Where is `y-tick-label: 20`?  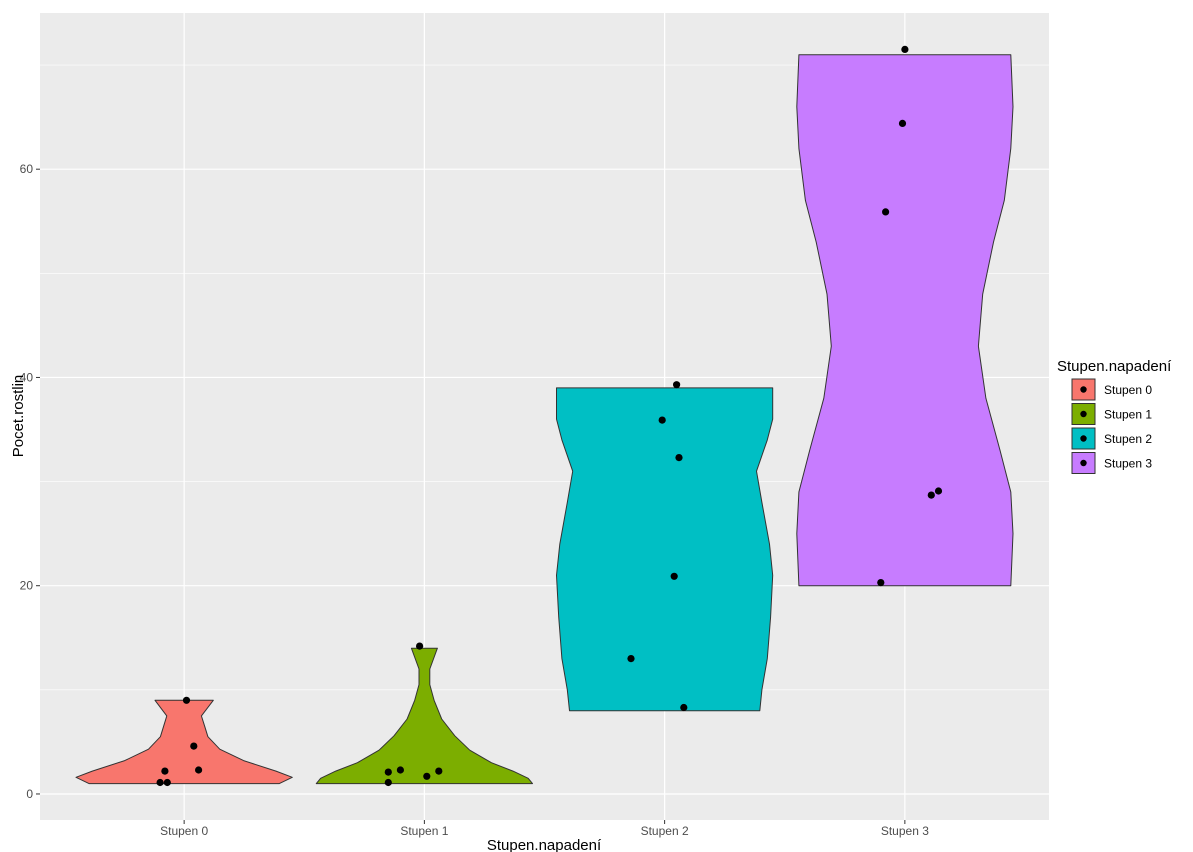 y-tick-label: 20 is located at coordinates (27, 586).